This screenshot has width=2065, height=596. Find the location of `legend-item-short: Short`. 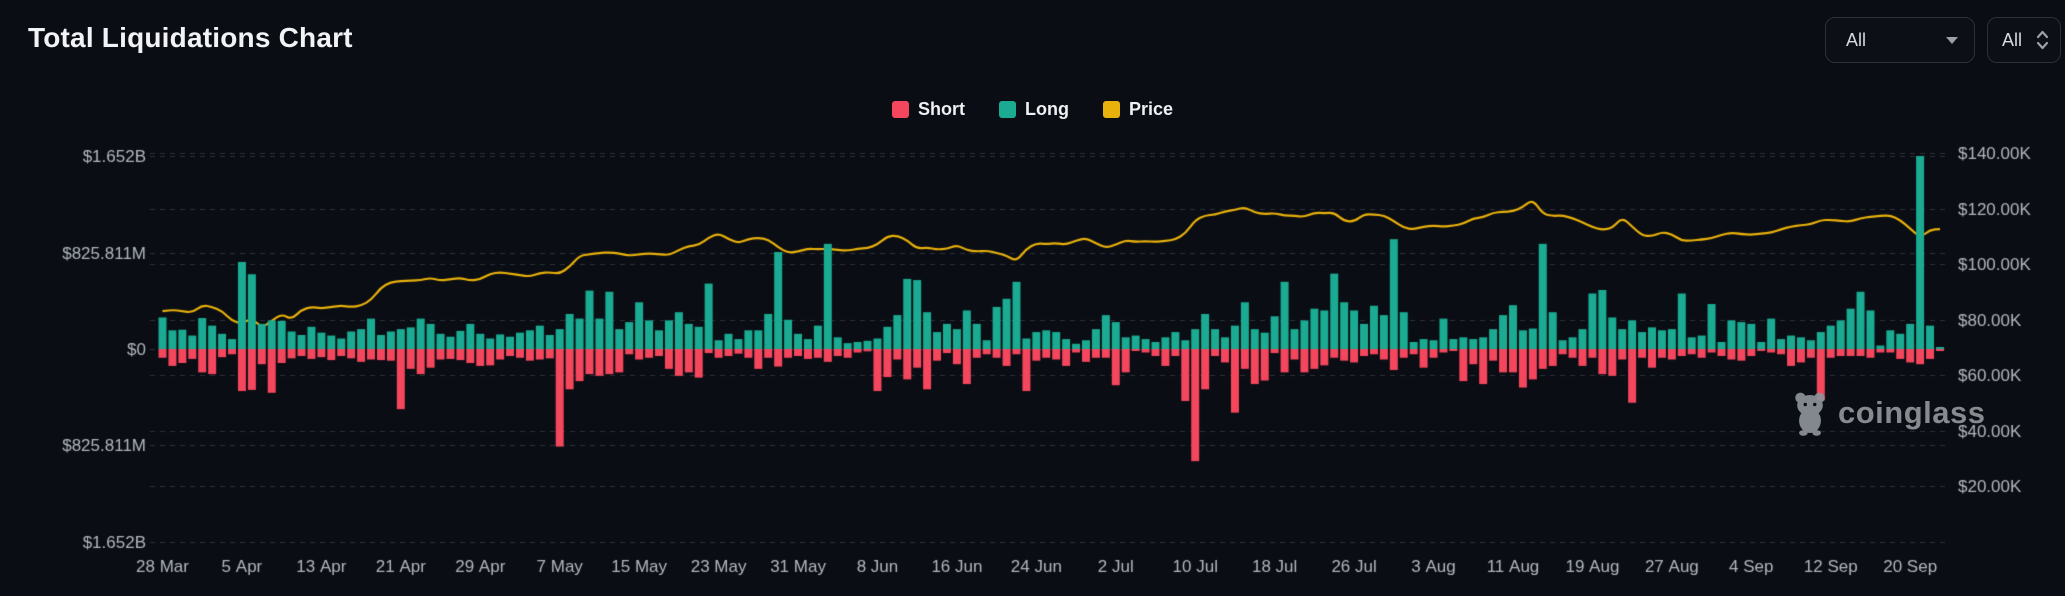

legend-item-short: Short is located at coordinates (928, 109).